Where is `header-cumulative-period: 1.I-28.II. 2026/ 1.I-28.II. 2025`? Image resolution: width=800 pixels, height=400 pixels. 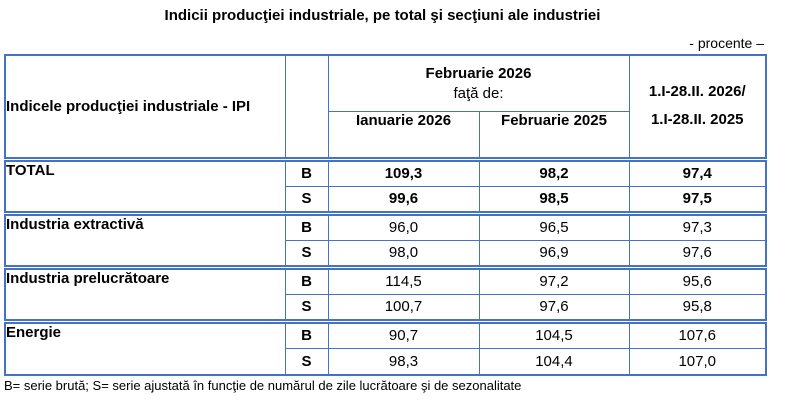 header-cumulative-period: 1.I-28.II. 2026/ 1.I-28.II. 2025 is located at coordinates (697, 107).